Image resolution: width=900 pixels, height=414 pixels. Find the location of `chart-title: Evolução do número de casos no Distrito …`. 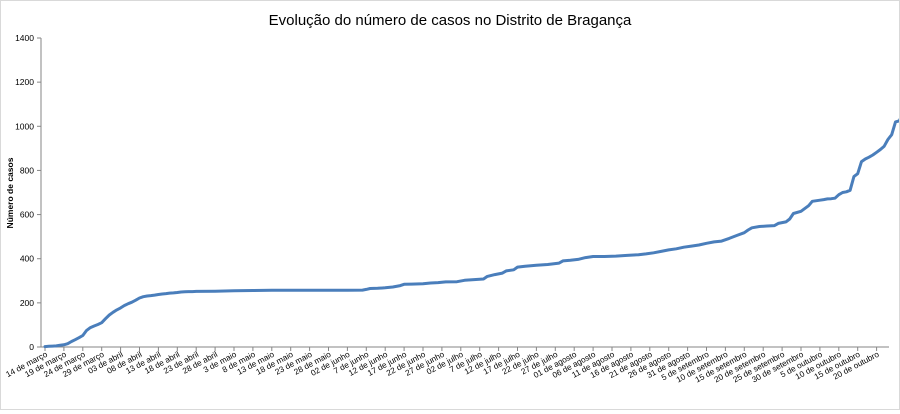

chart-title: Evolução do número de casos no Distrito … is located at coordinates (450, 20).